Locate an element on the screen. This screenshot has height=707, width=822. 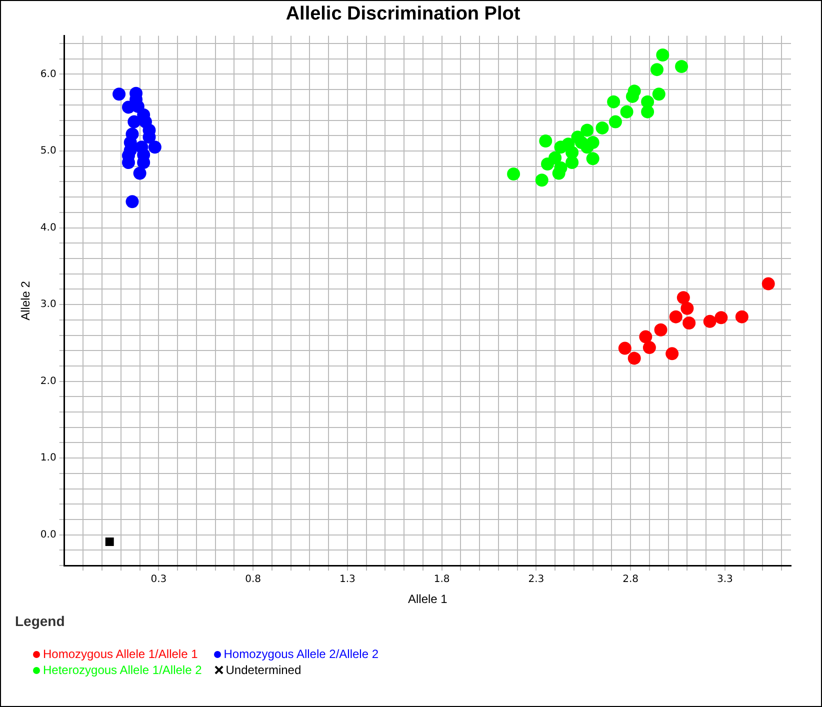
chart-title: Allelic Discrimination Plot is located at coordinates (403, 14).